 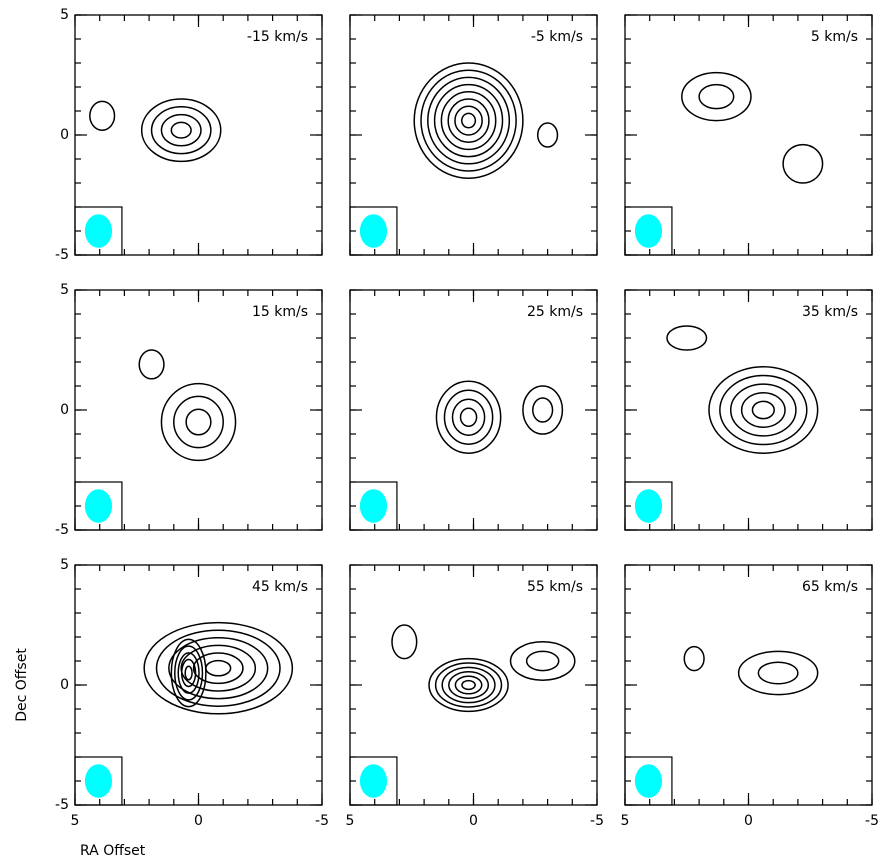 I want to click on channel-label: 65 km/s, so click(x=830, y=587).